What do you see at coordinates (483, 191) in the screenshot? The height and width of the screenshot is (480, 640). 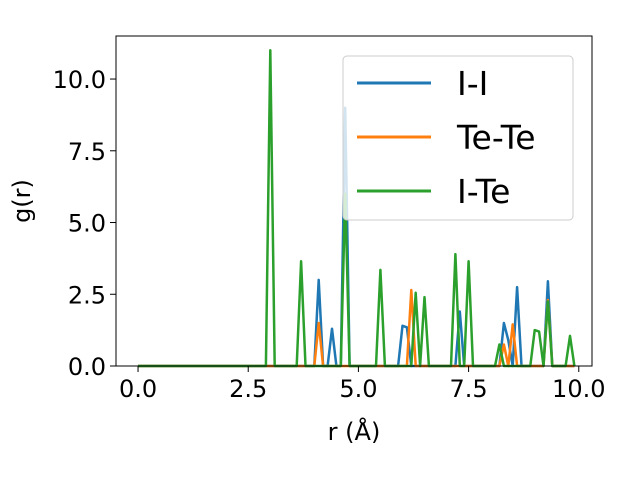 I see `legend-label-i-te: I-Te` at bounding box center [483, 191].